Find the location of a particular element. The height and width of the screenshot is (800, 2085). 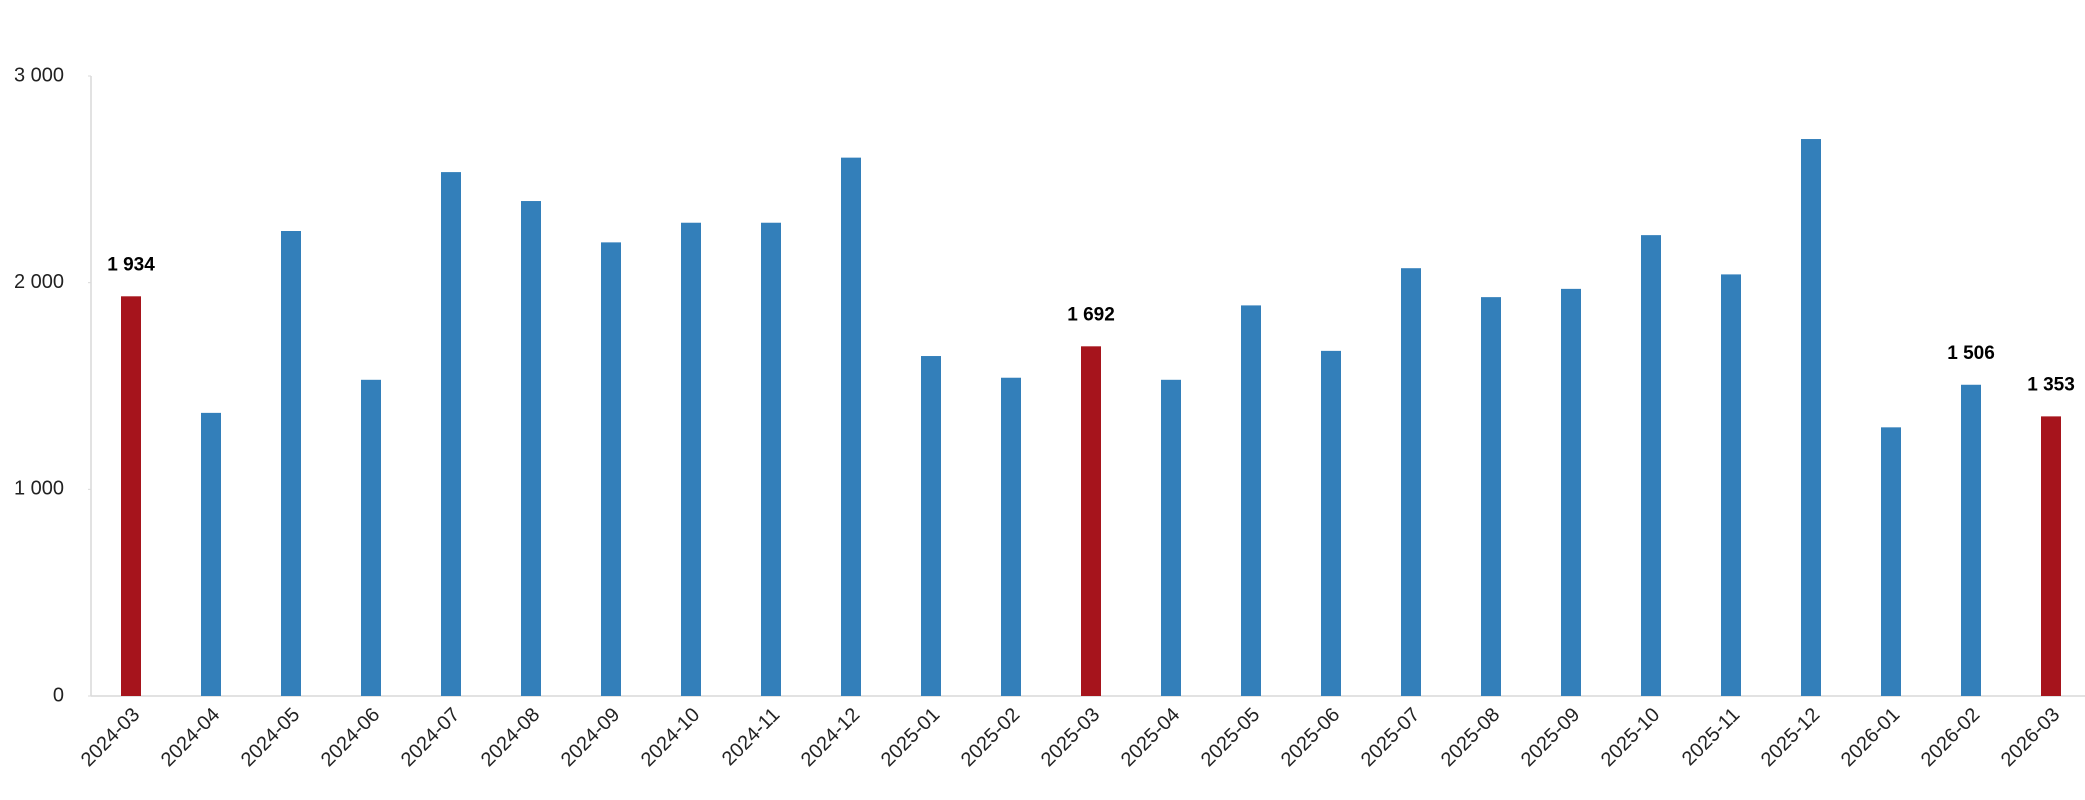

y-tick-label: 3 000 is located at coordinates (39, 75).